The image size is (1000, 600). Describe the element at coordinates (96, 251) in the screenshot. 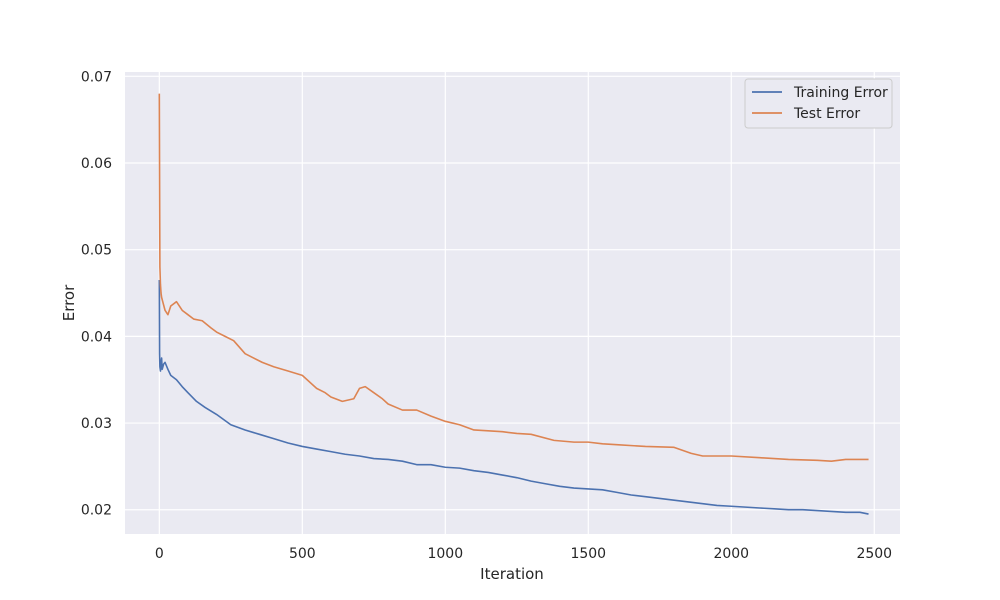

I see `y-tick-label: 0.05` at that location.